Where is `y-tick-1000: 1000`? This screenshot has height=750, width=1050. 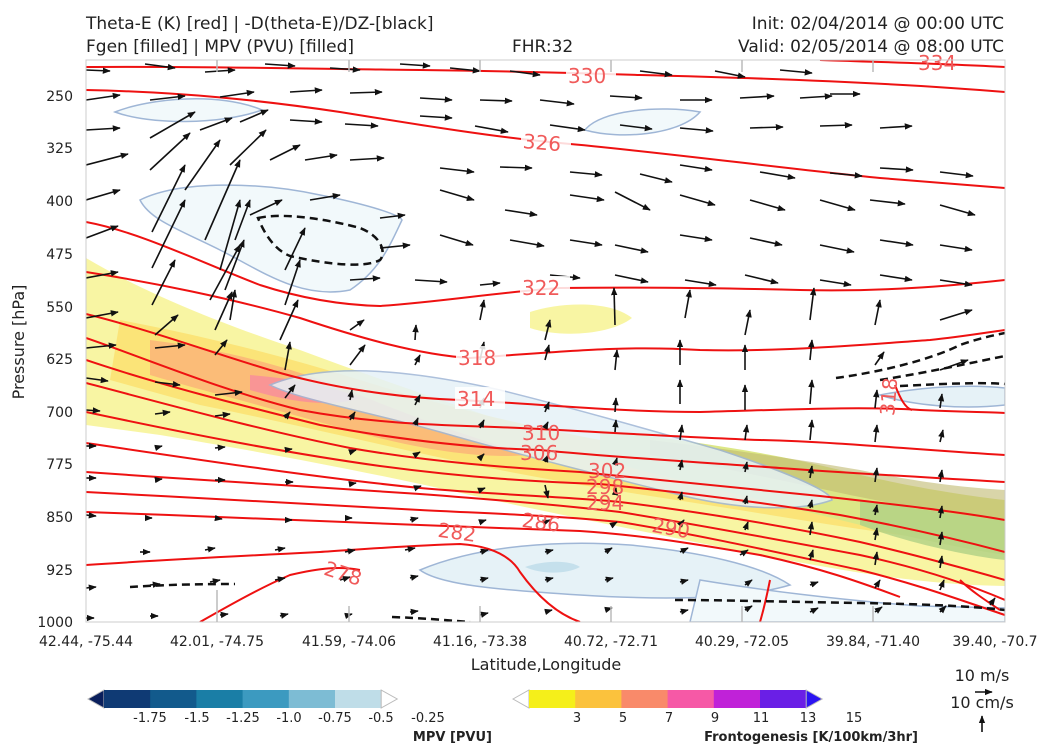
y-tick-1000: 1000 is located at coordinates (55, 623).